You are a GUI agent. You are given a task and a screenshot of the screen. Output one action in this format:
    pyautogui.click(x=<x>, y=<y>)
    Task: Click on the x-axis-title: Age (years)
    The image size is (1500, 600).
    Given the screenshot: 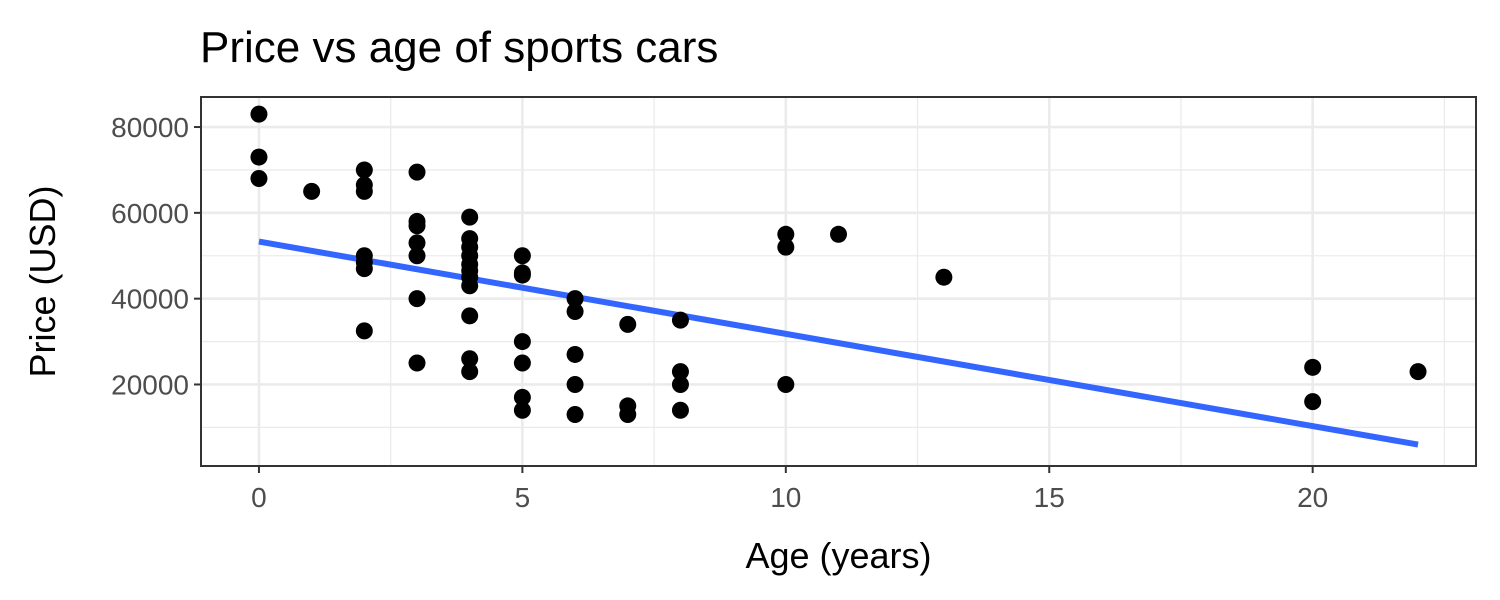 What is the action you would take?
    pyautogui.click(x=838, y=555)
    